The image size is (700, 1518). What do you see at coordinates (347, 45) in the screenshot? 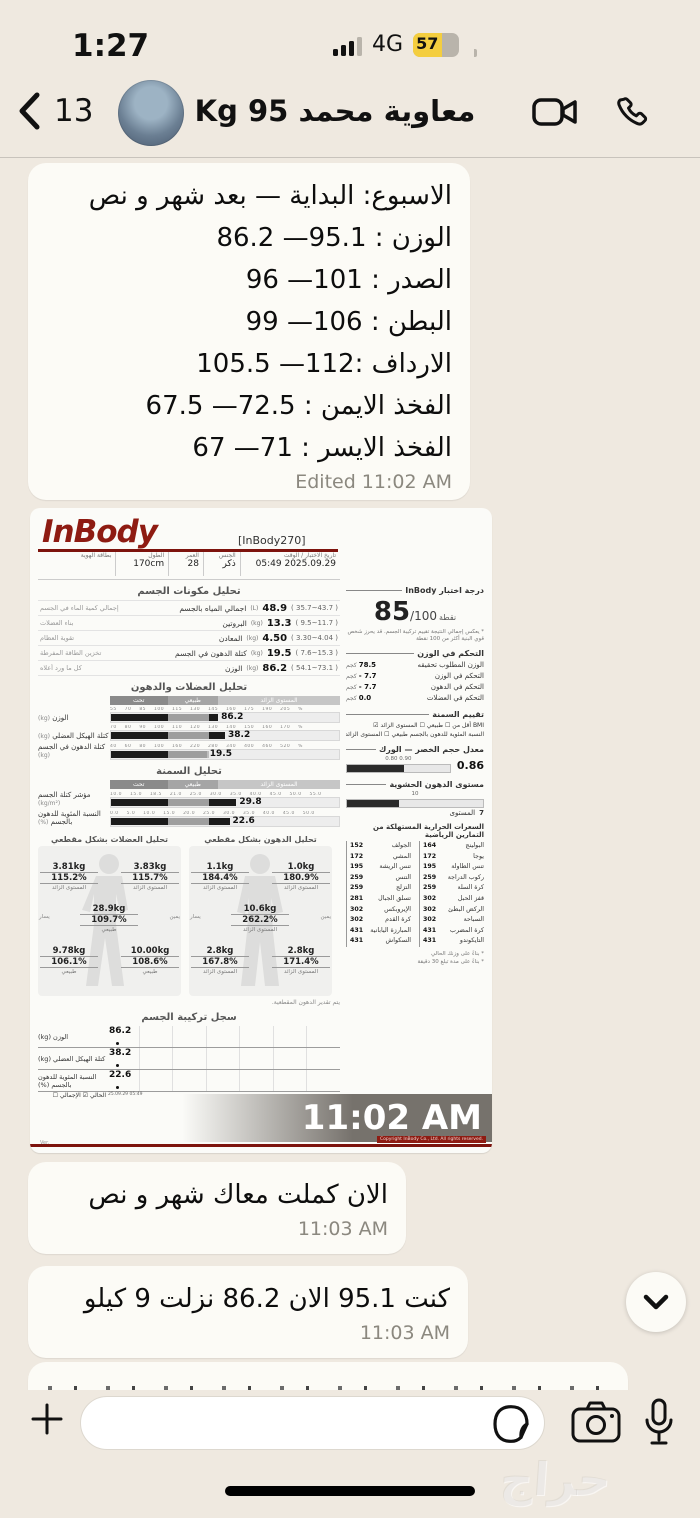
I see `cellular-signal-icon` at bounding box center [347, 45].